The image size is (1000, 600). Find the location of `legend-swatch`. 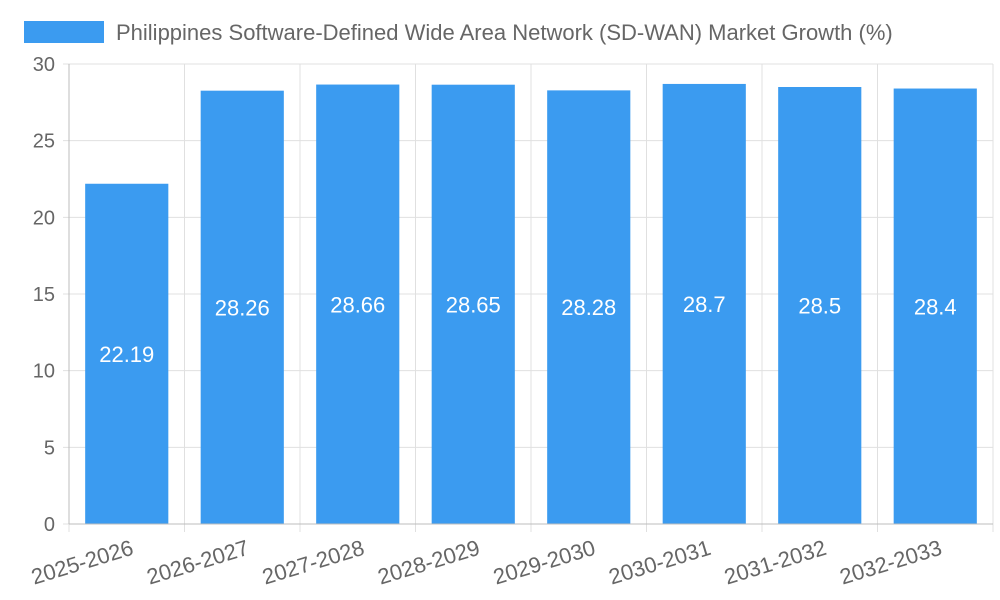

legend-swatch is located at coordinates (64, 32).